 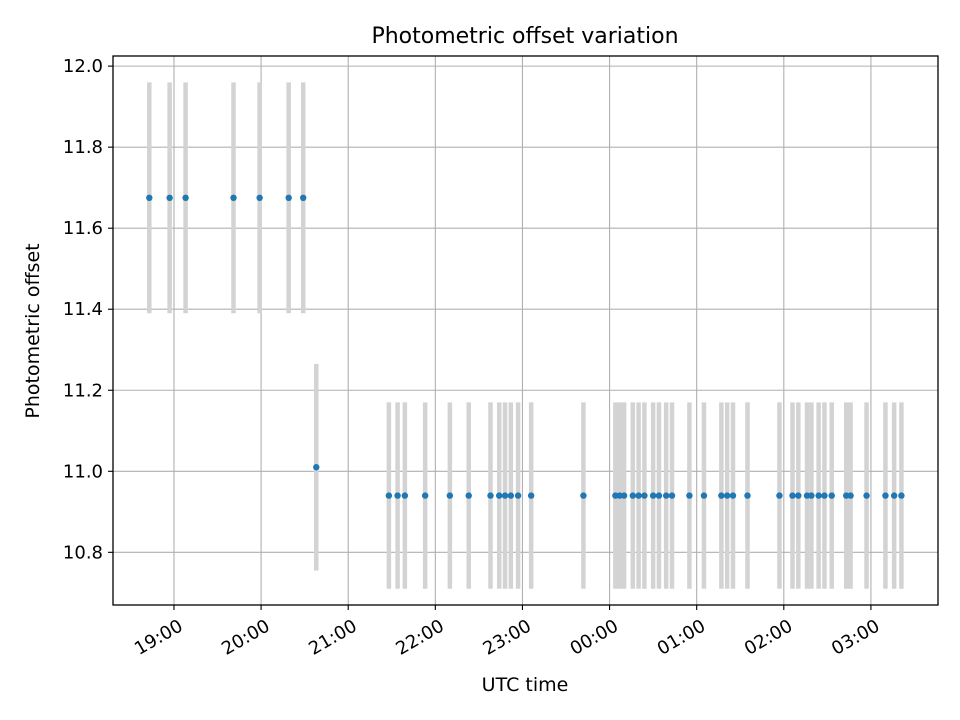 What do you see at coordinates (525, 685) in the screenshot?
I see `x-axis-label: UTC time` at bounding box center [525, 685].